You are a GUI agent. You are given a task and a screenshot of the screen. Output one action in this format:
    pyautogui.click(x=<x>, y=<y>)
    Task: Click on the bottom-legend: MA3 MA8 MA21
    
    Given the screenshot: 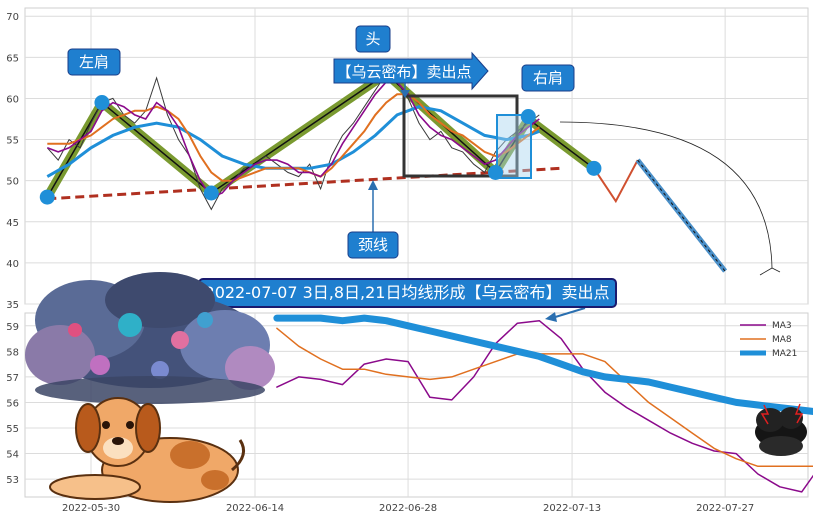 What is the action you would take?
    pyautogui.click(x=768, y=340)
    